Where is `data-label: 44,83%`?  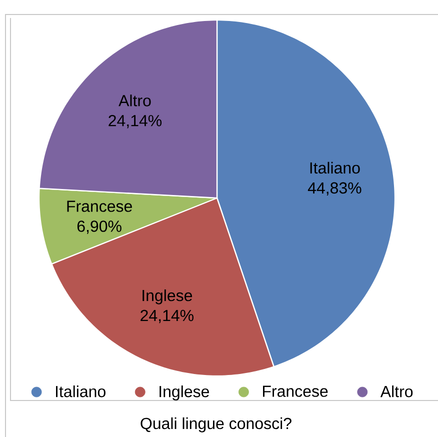 data-label: 44,83% is located at coordinates (335, 189).